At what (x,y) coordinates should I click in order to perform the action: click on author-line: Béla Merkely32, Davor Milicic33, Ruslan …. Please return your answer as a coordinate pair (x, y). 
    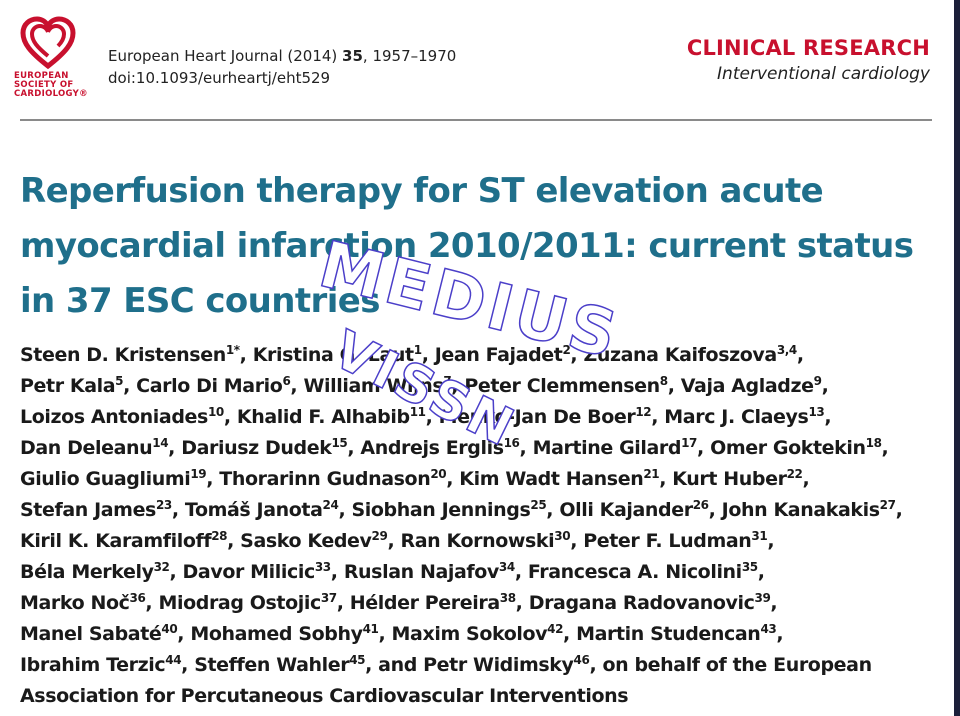
    Looking at the image, I should click on (392, 571).